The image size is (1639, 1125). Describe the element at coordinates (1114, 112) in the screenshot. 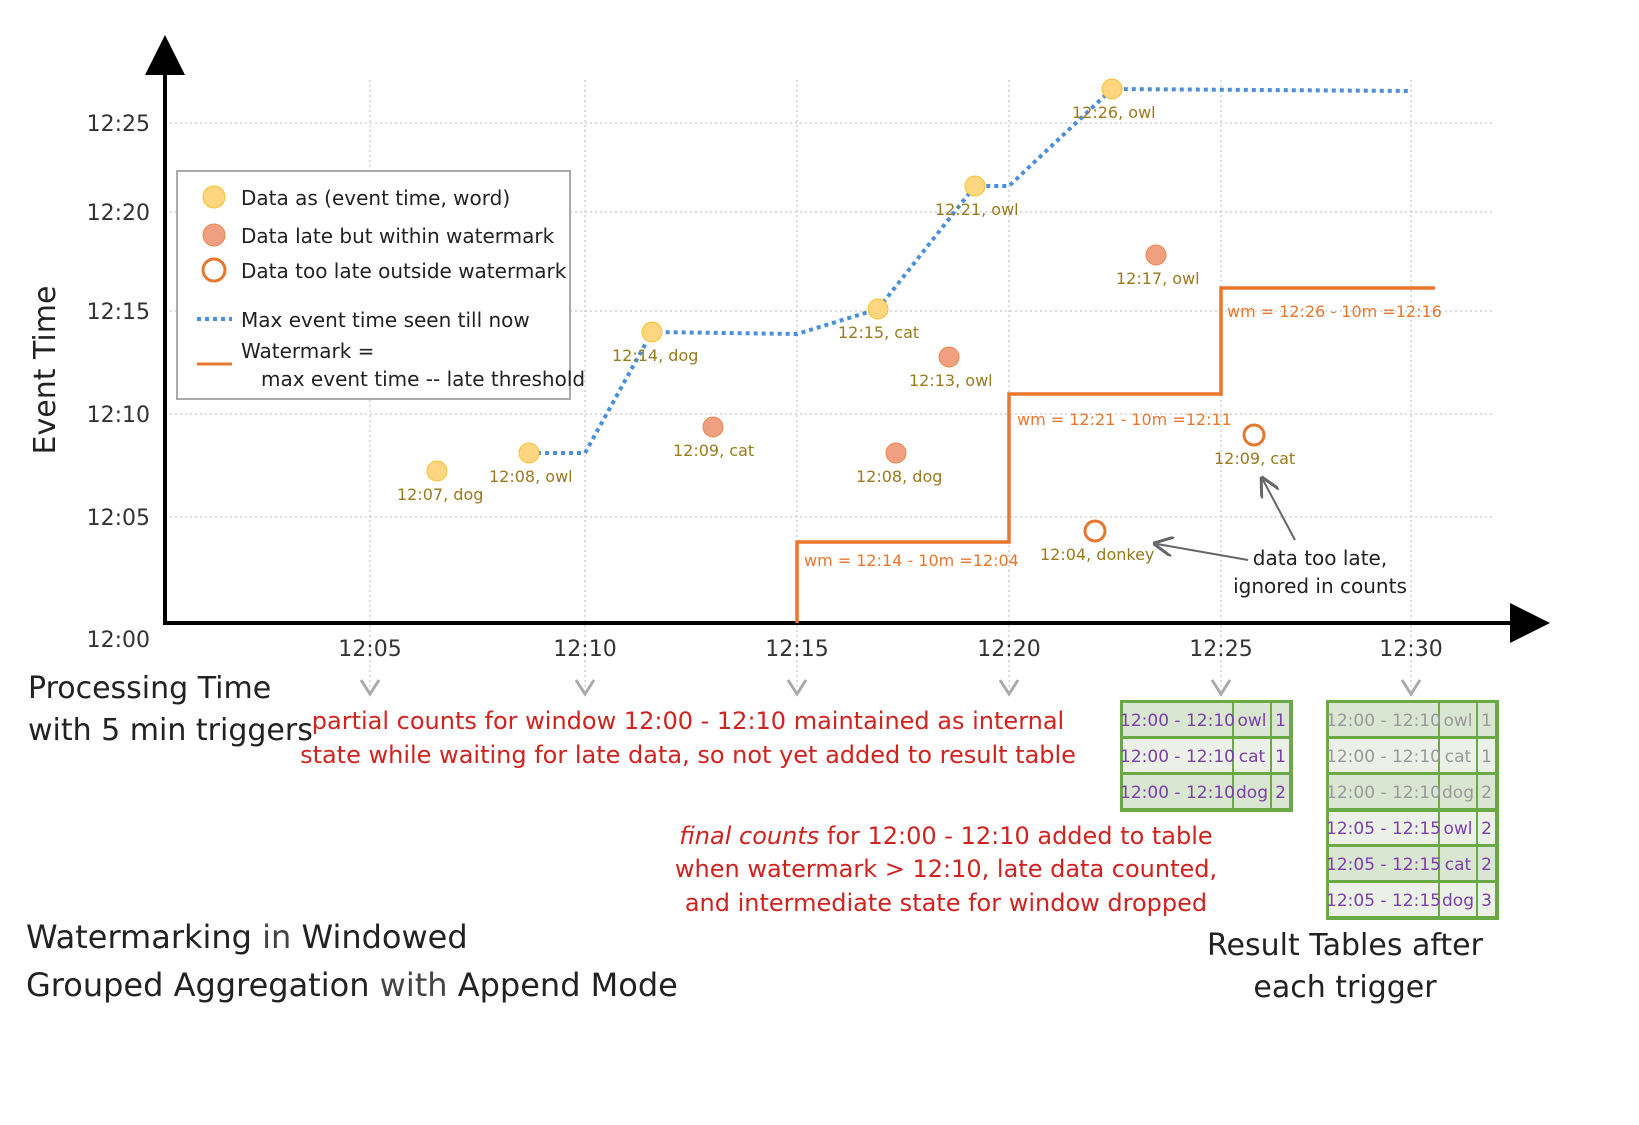

I see `data-point-label: 12:26, owl` at that location.